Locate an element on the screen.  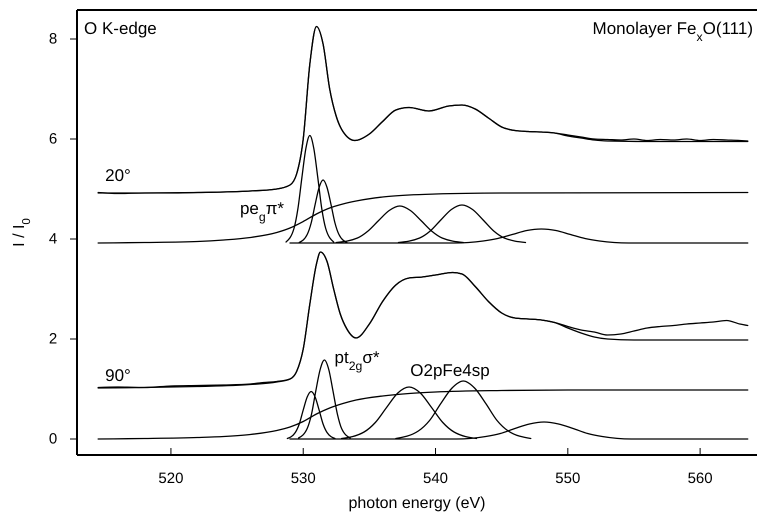
x-axis-title: photon energy (eV) is located at coordinates (417, 503).